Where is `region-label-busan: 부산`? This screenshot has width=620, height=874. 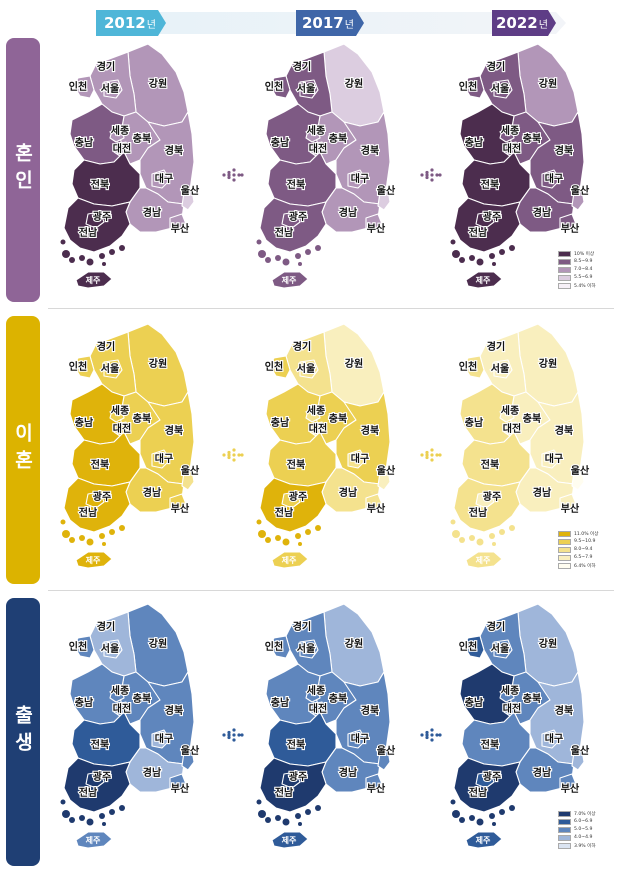
region-label-busan: 부산 is located at coordinates (570, 788).